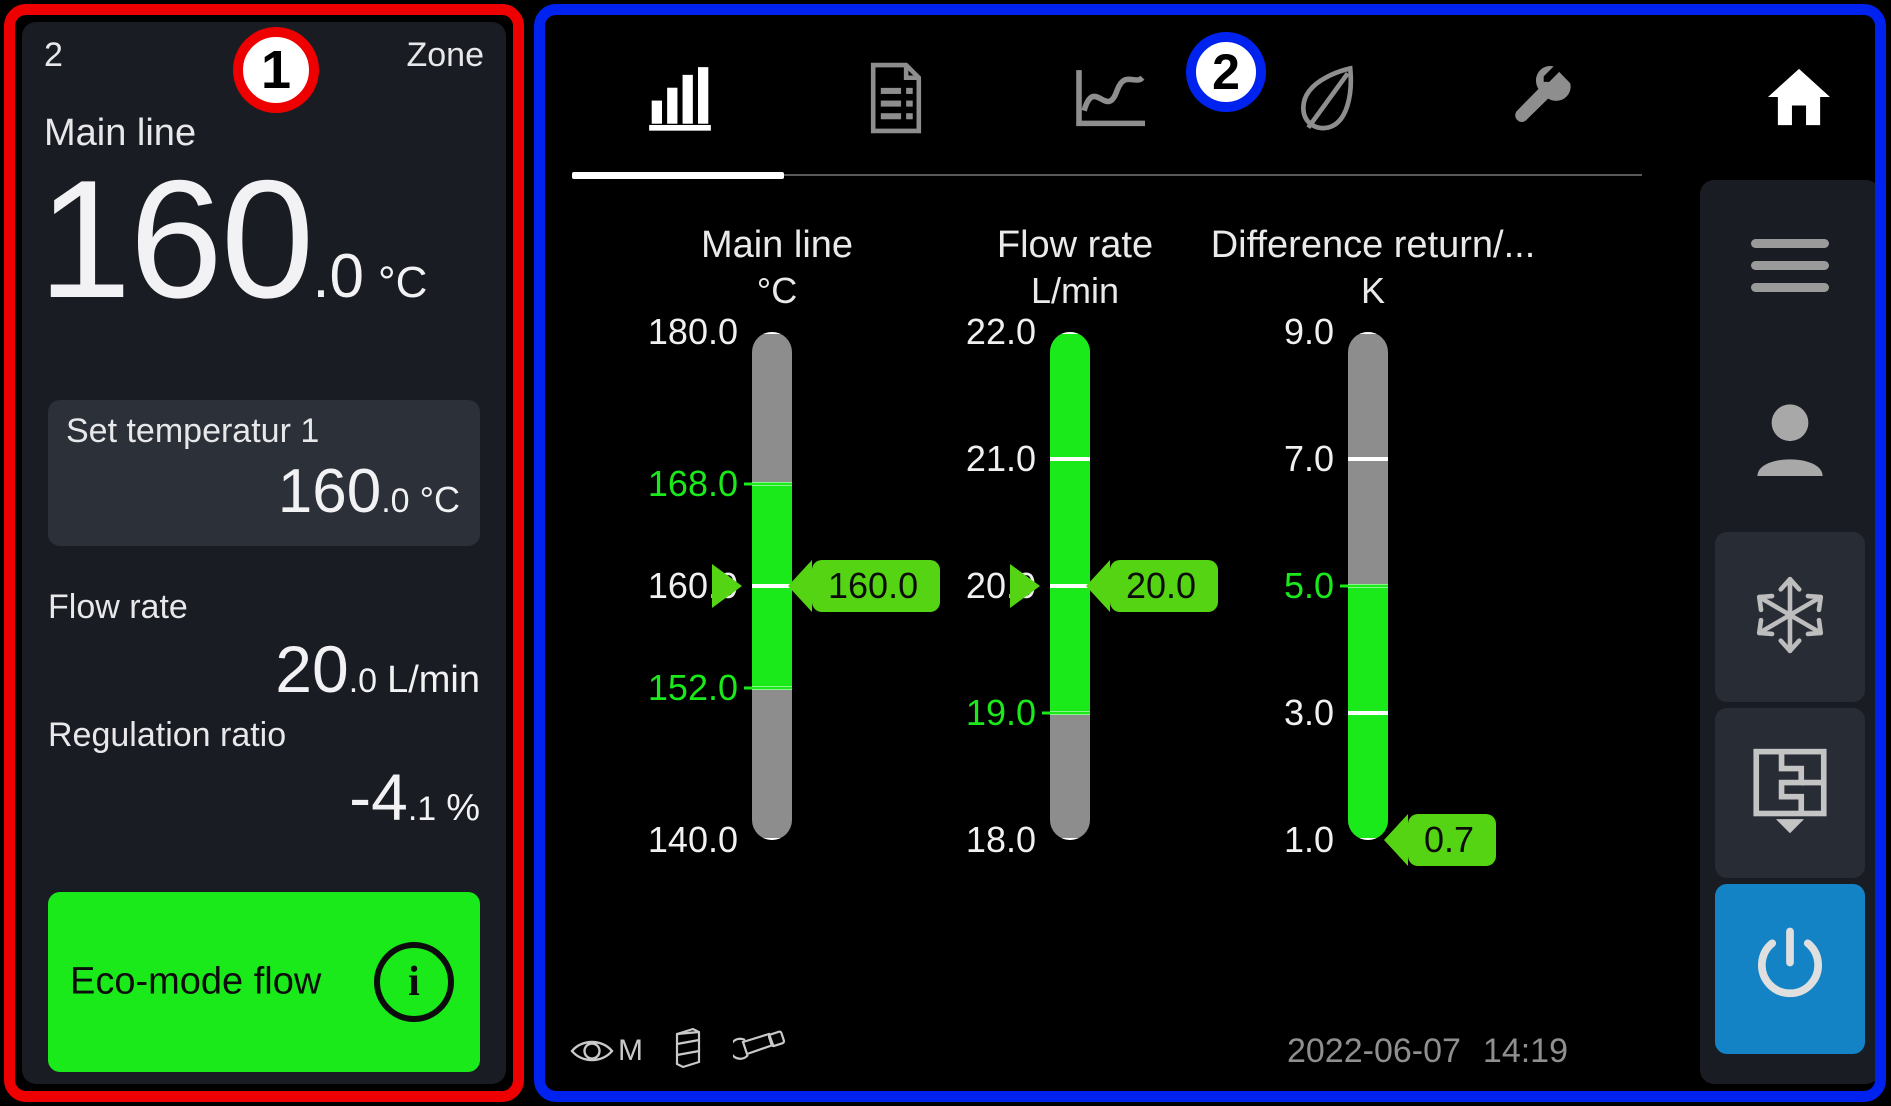 This screenshot has width=1891, height=1106. Describe the element at coordinates (692, 687) in the screenshot. I see `gauge-tick-label: 152.0` at that location.